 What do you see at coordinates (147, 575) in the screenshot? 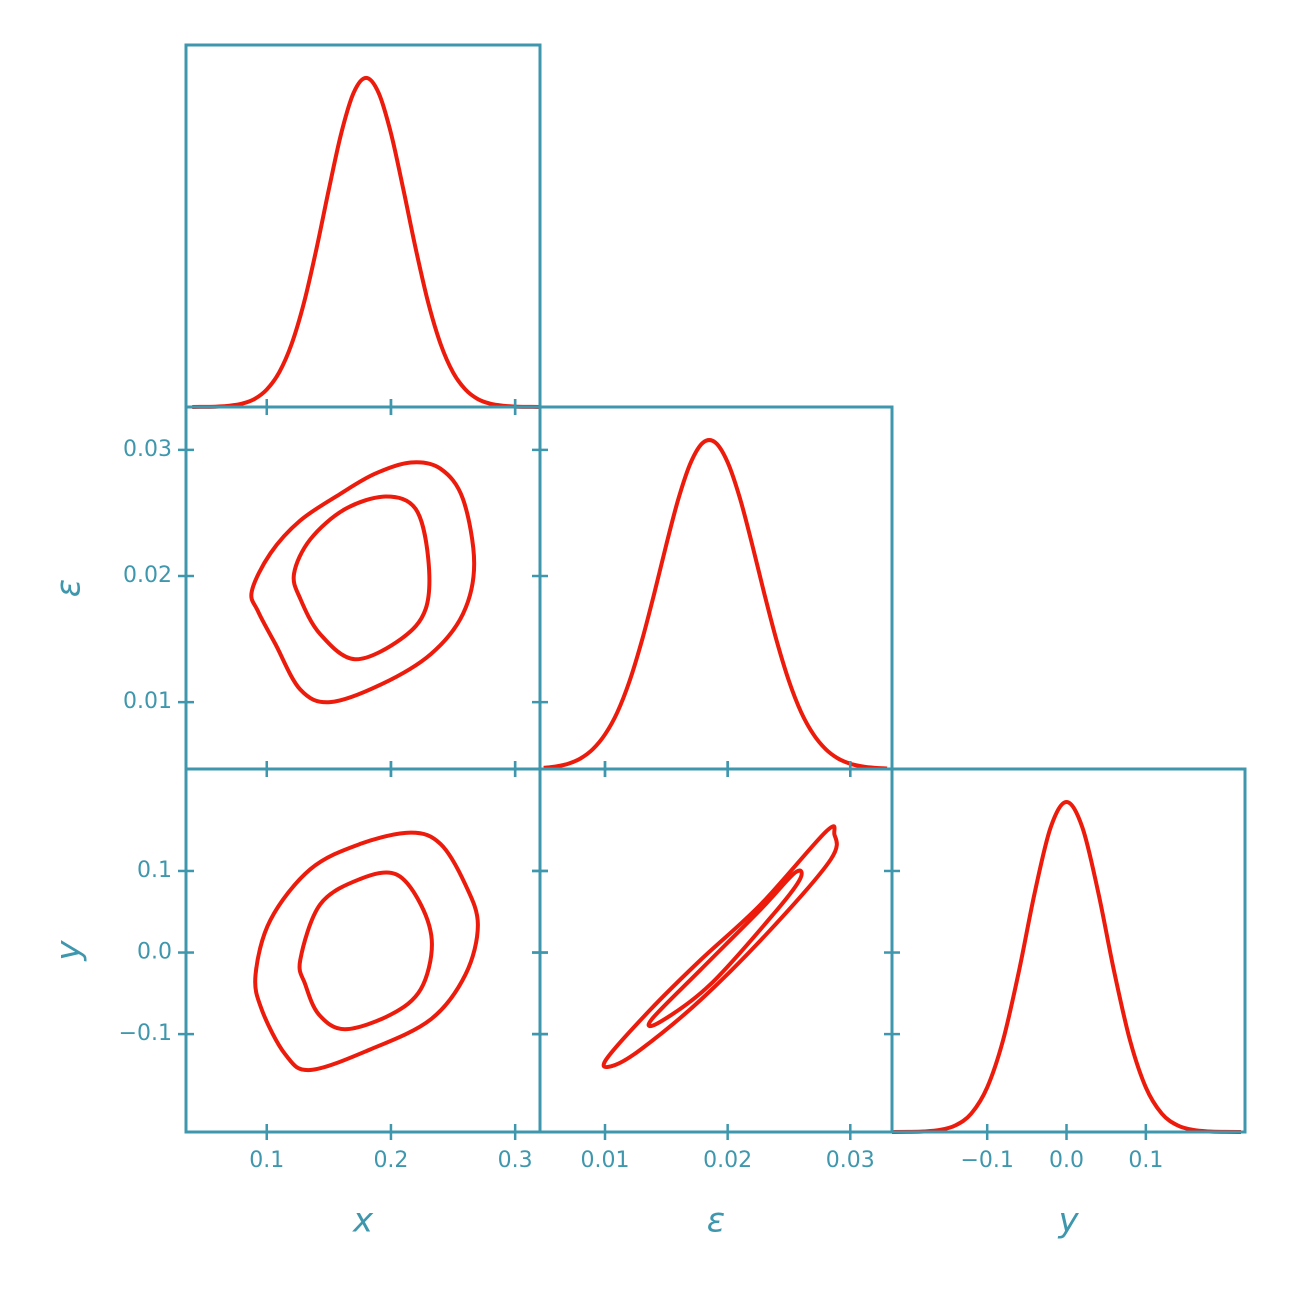
I see `y-tick-label: 0.02` at bounding box center [147, 575].